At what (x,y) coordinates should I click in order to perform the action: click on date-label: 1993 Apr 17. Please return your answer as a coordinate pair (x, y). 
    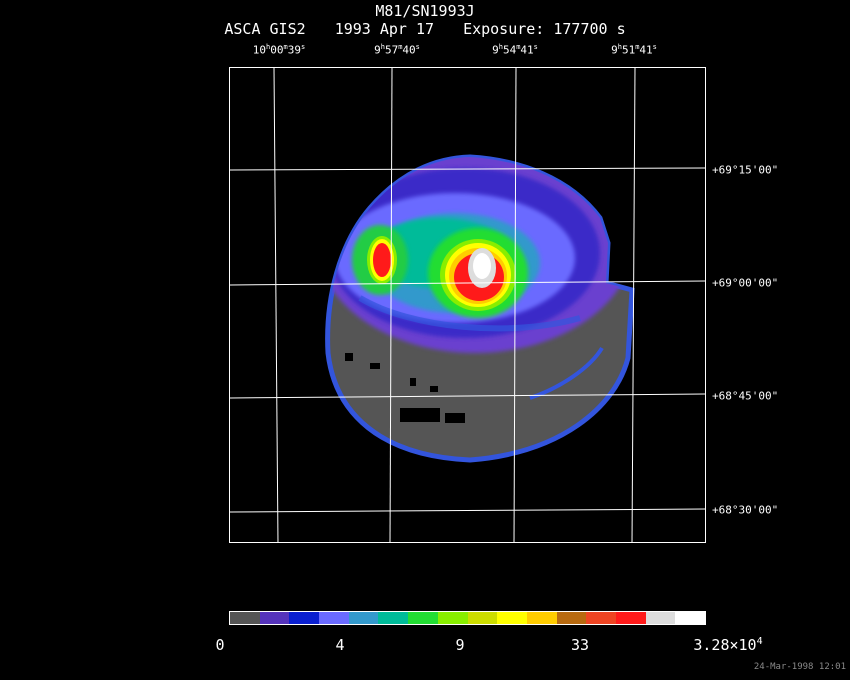
    Looking at the image, I should click on (384, 29).